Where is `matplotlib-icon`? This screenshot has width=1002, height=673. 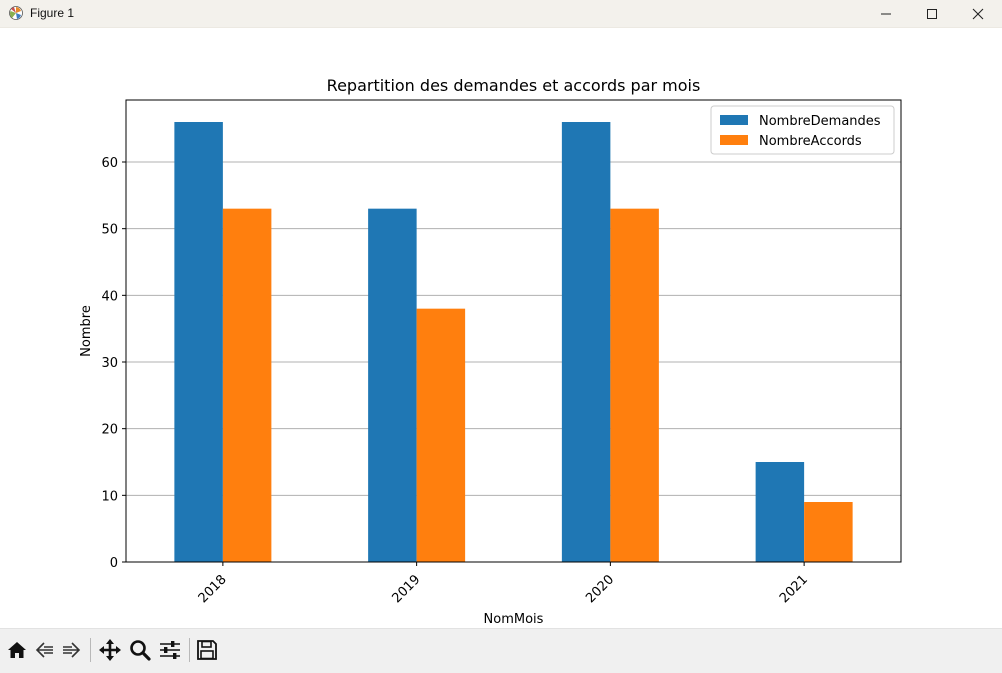
matplotlib-icon is located at coordinates (16, 13).